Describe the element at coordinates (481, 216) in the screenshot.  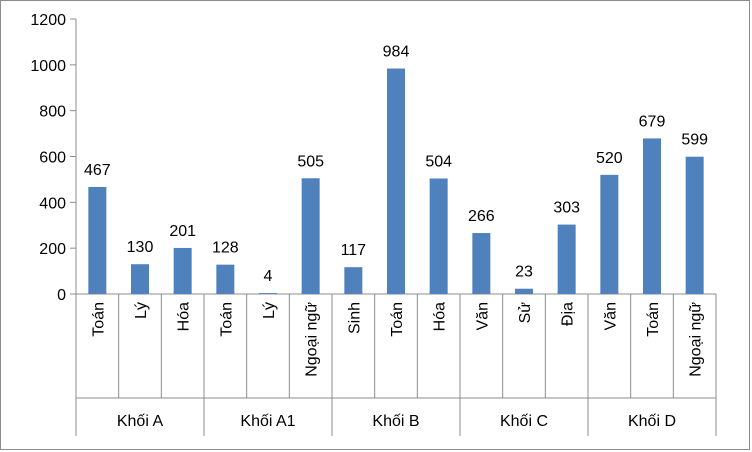
I see `data-label: 266` at that location.